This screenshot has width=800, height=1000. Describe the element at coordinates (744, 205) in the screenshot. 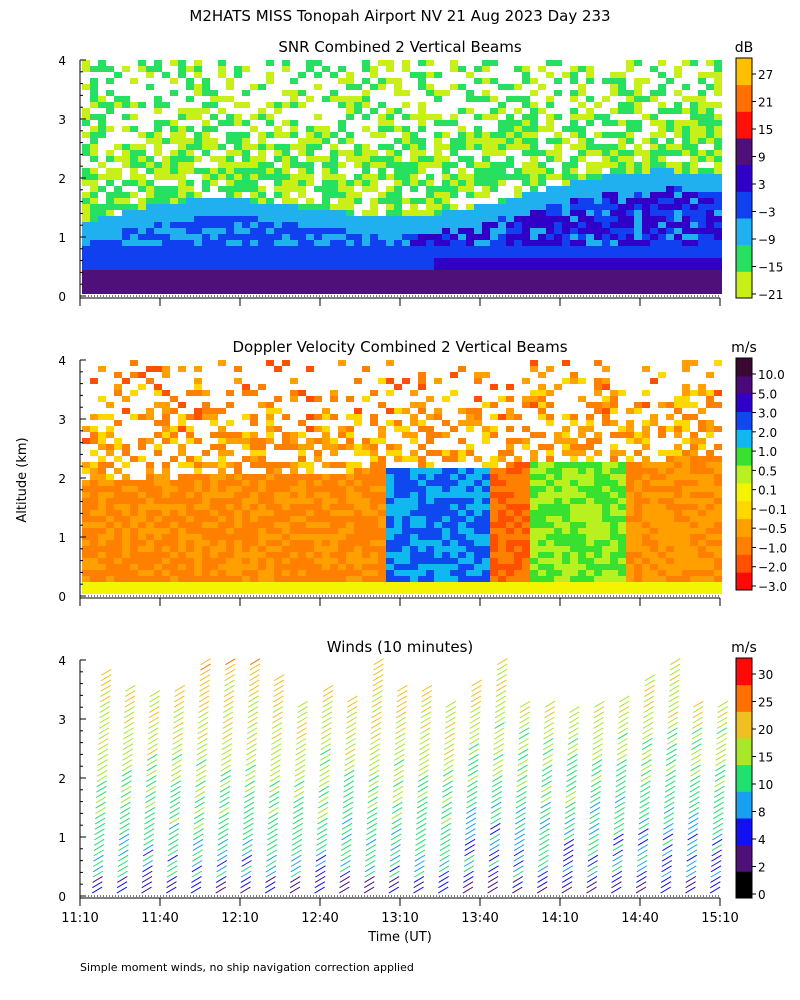

I see `colorbar-segment` at that location.